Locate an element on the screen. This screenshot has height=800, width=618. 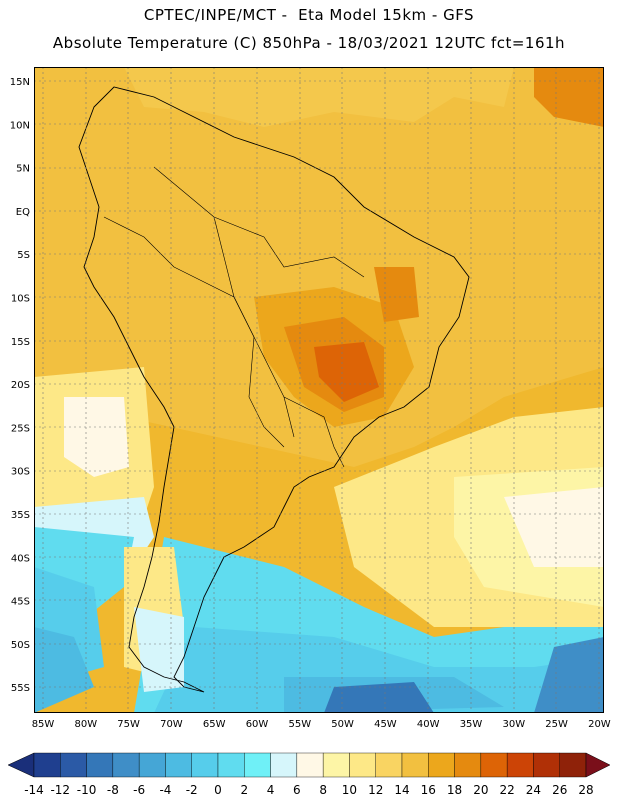
colorbar-label: 4 is located at coordinates (271, 790).